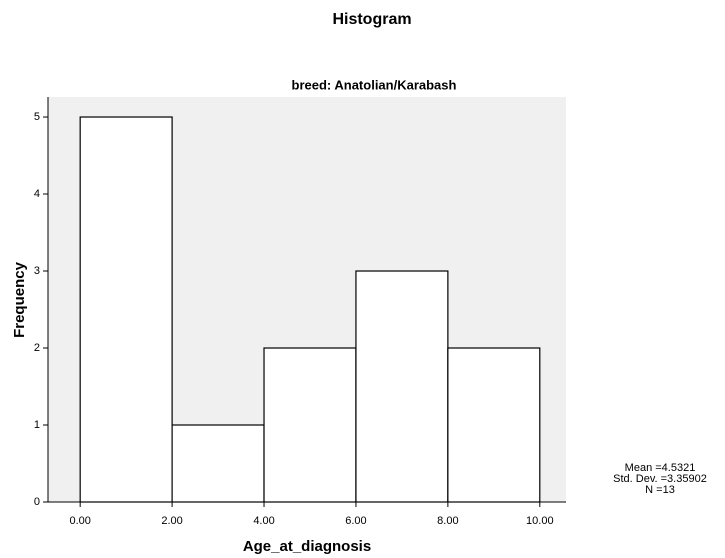  What do you see at coordinates (37, 194) in the screenshot?
I see `y-tick-label: 4` at bounding box center [37, 194].